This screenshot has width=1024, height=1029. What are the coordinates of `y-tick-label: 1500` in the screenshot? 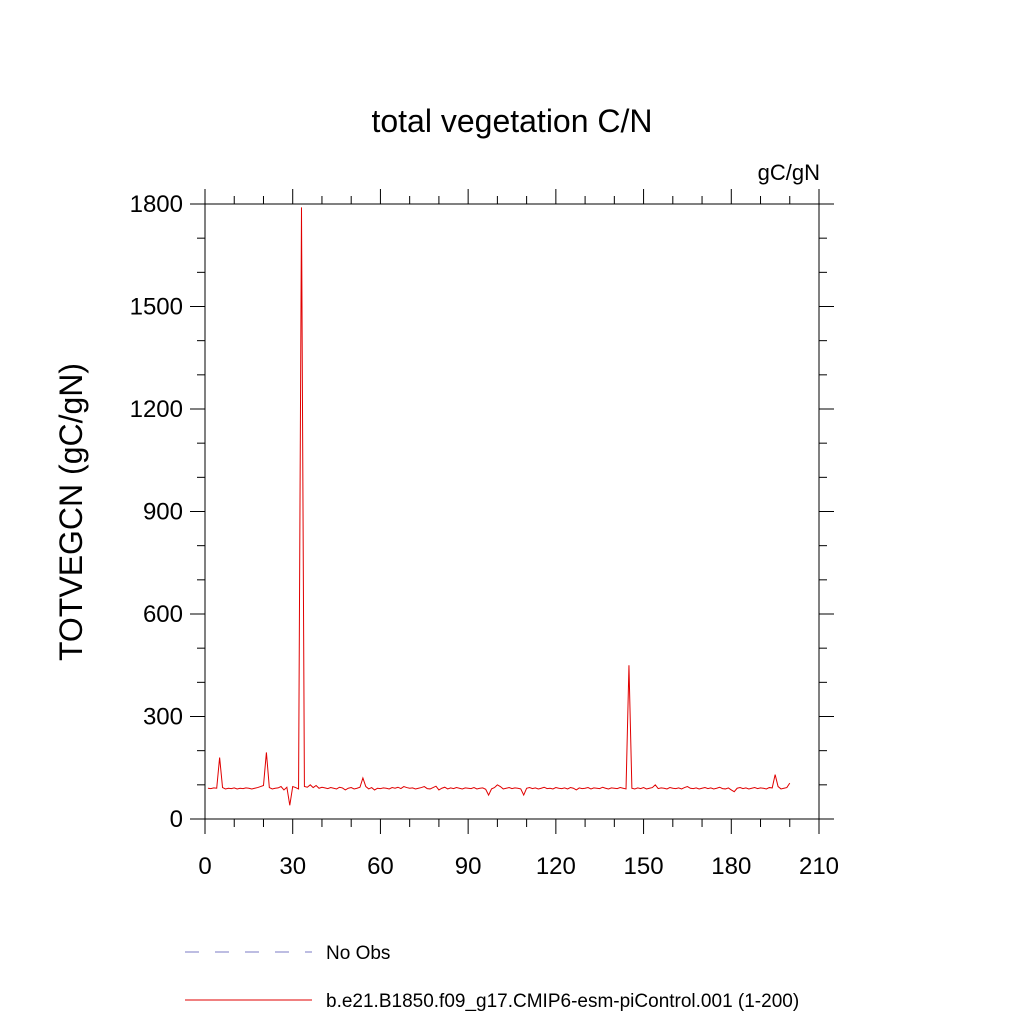 It's located at (156, 307).